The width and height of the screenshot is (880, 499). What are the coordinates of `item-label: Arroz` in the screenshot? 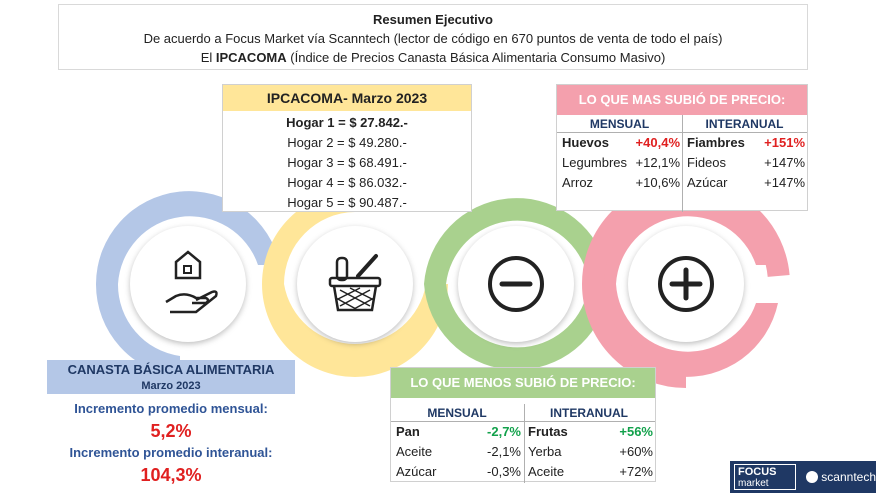 It's located at (578, 182).